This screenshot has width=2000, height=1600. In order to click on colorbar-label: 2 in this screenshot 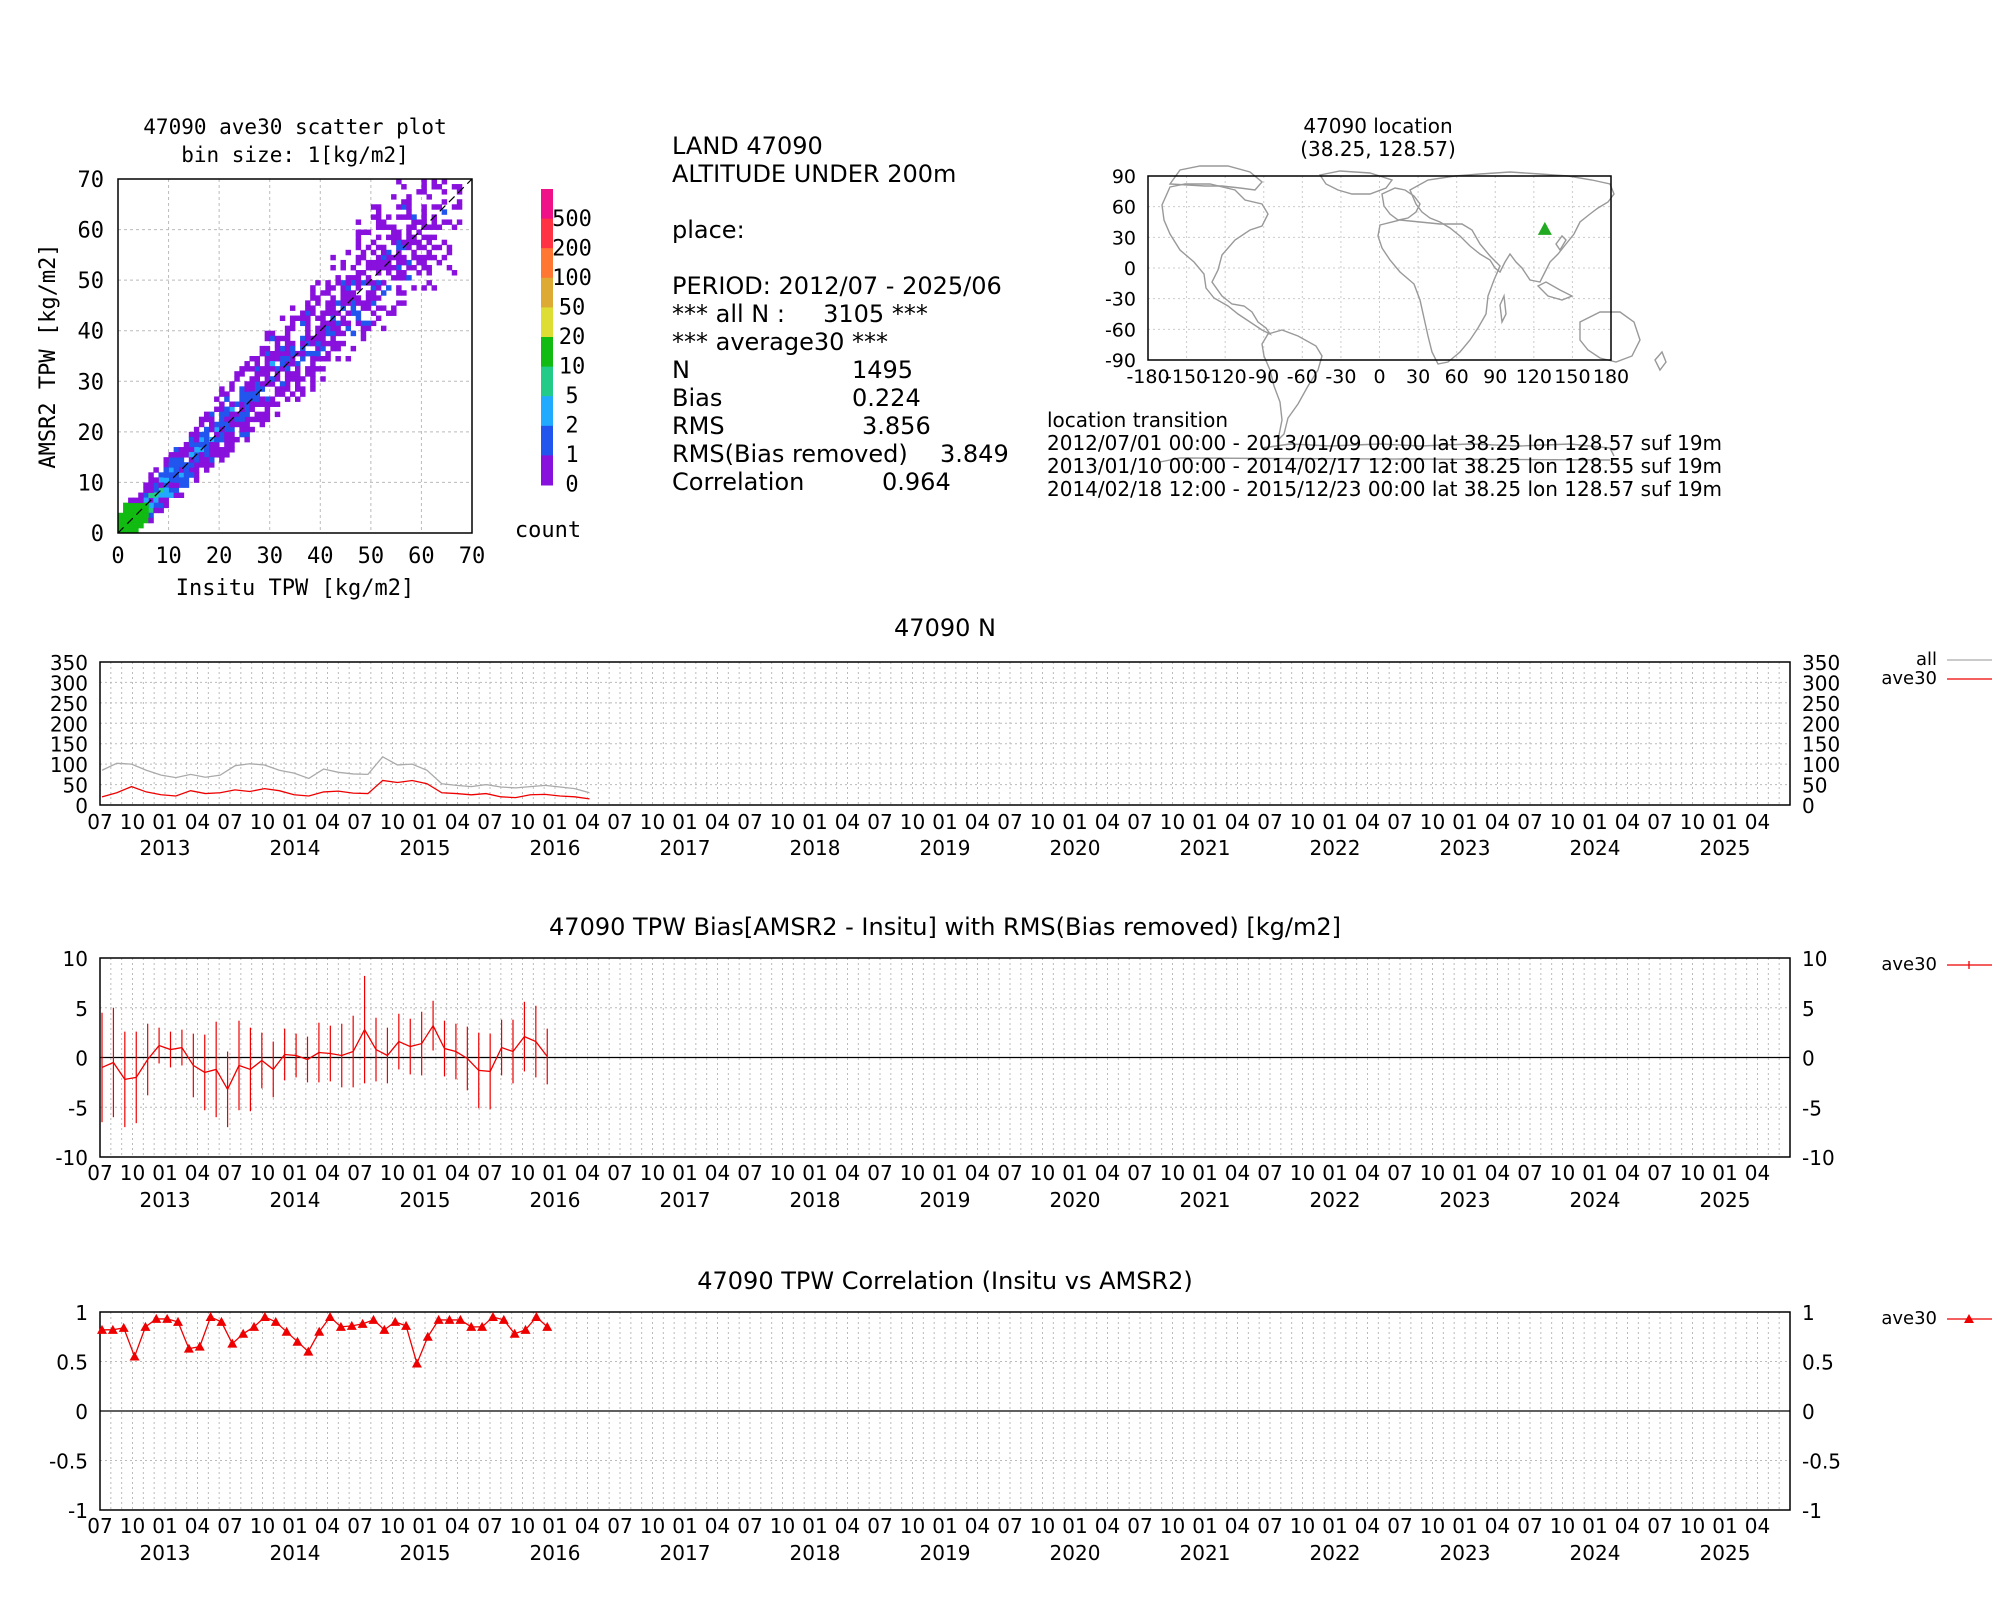, I will do `click(571, 426)`.